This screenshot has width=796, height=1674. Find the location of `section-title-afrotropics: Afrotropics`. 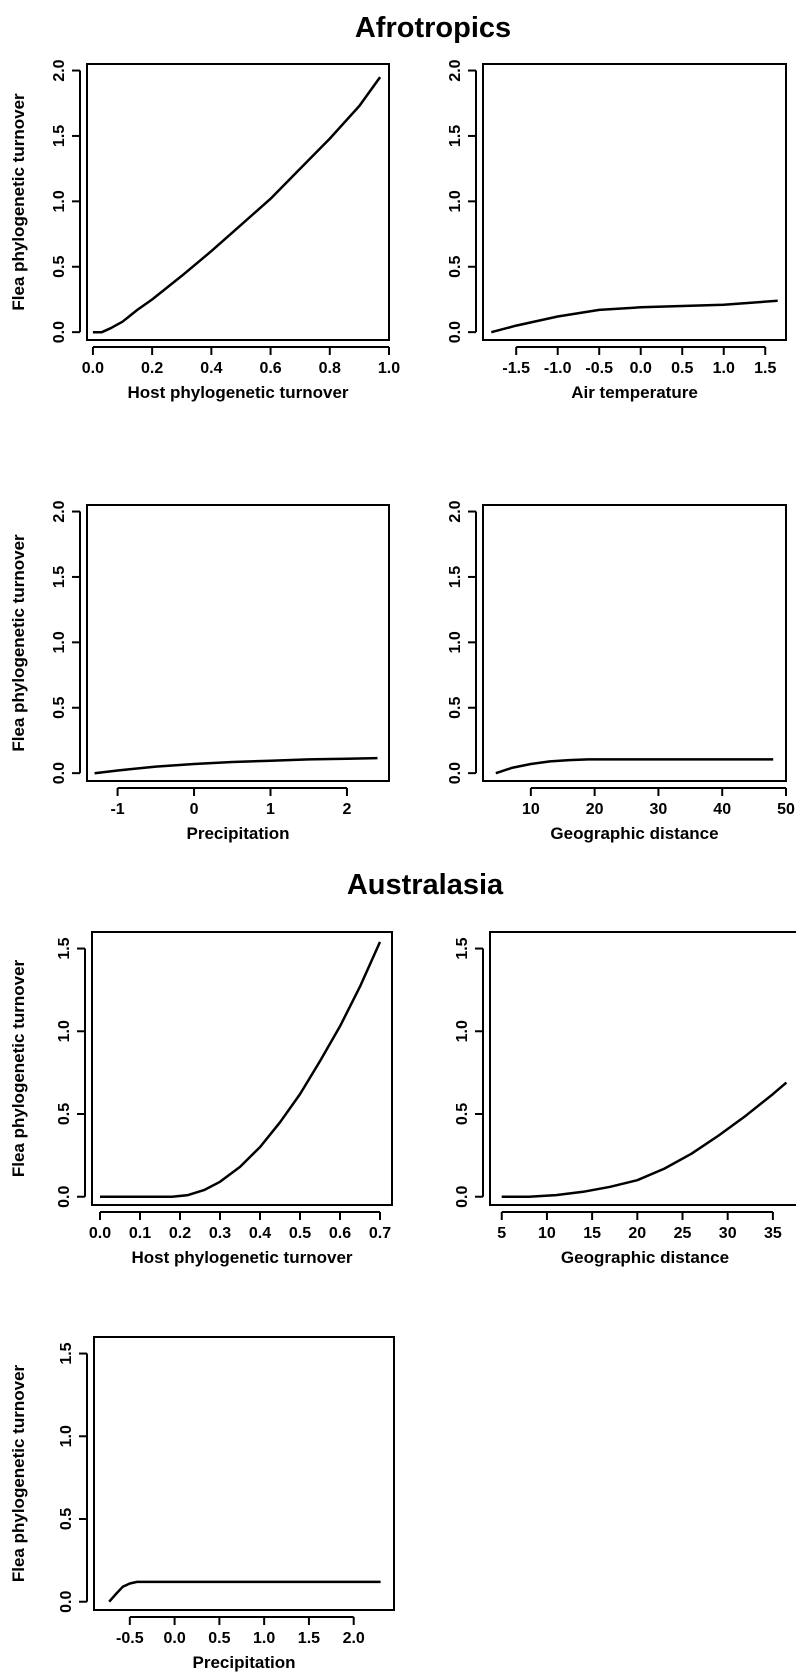

section-title-afrotropics: Afrotropics is located at coordinates (433, 28).